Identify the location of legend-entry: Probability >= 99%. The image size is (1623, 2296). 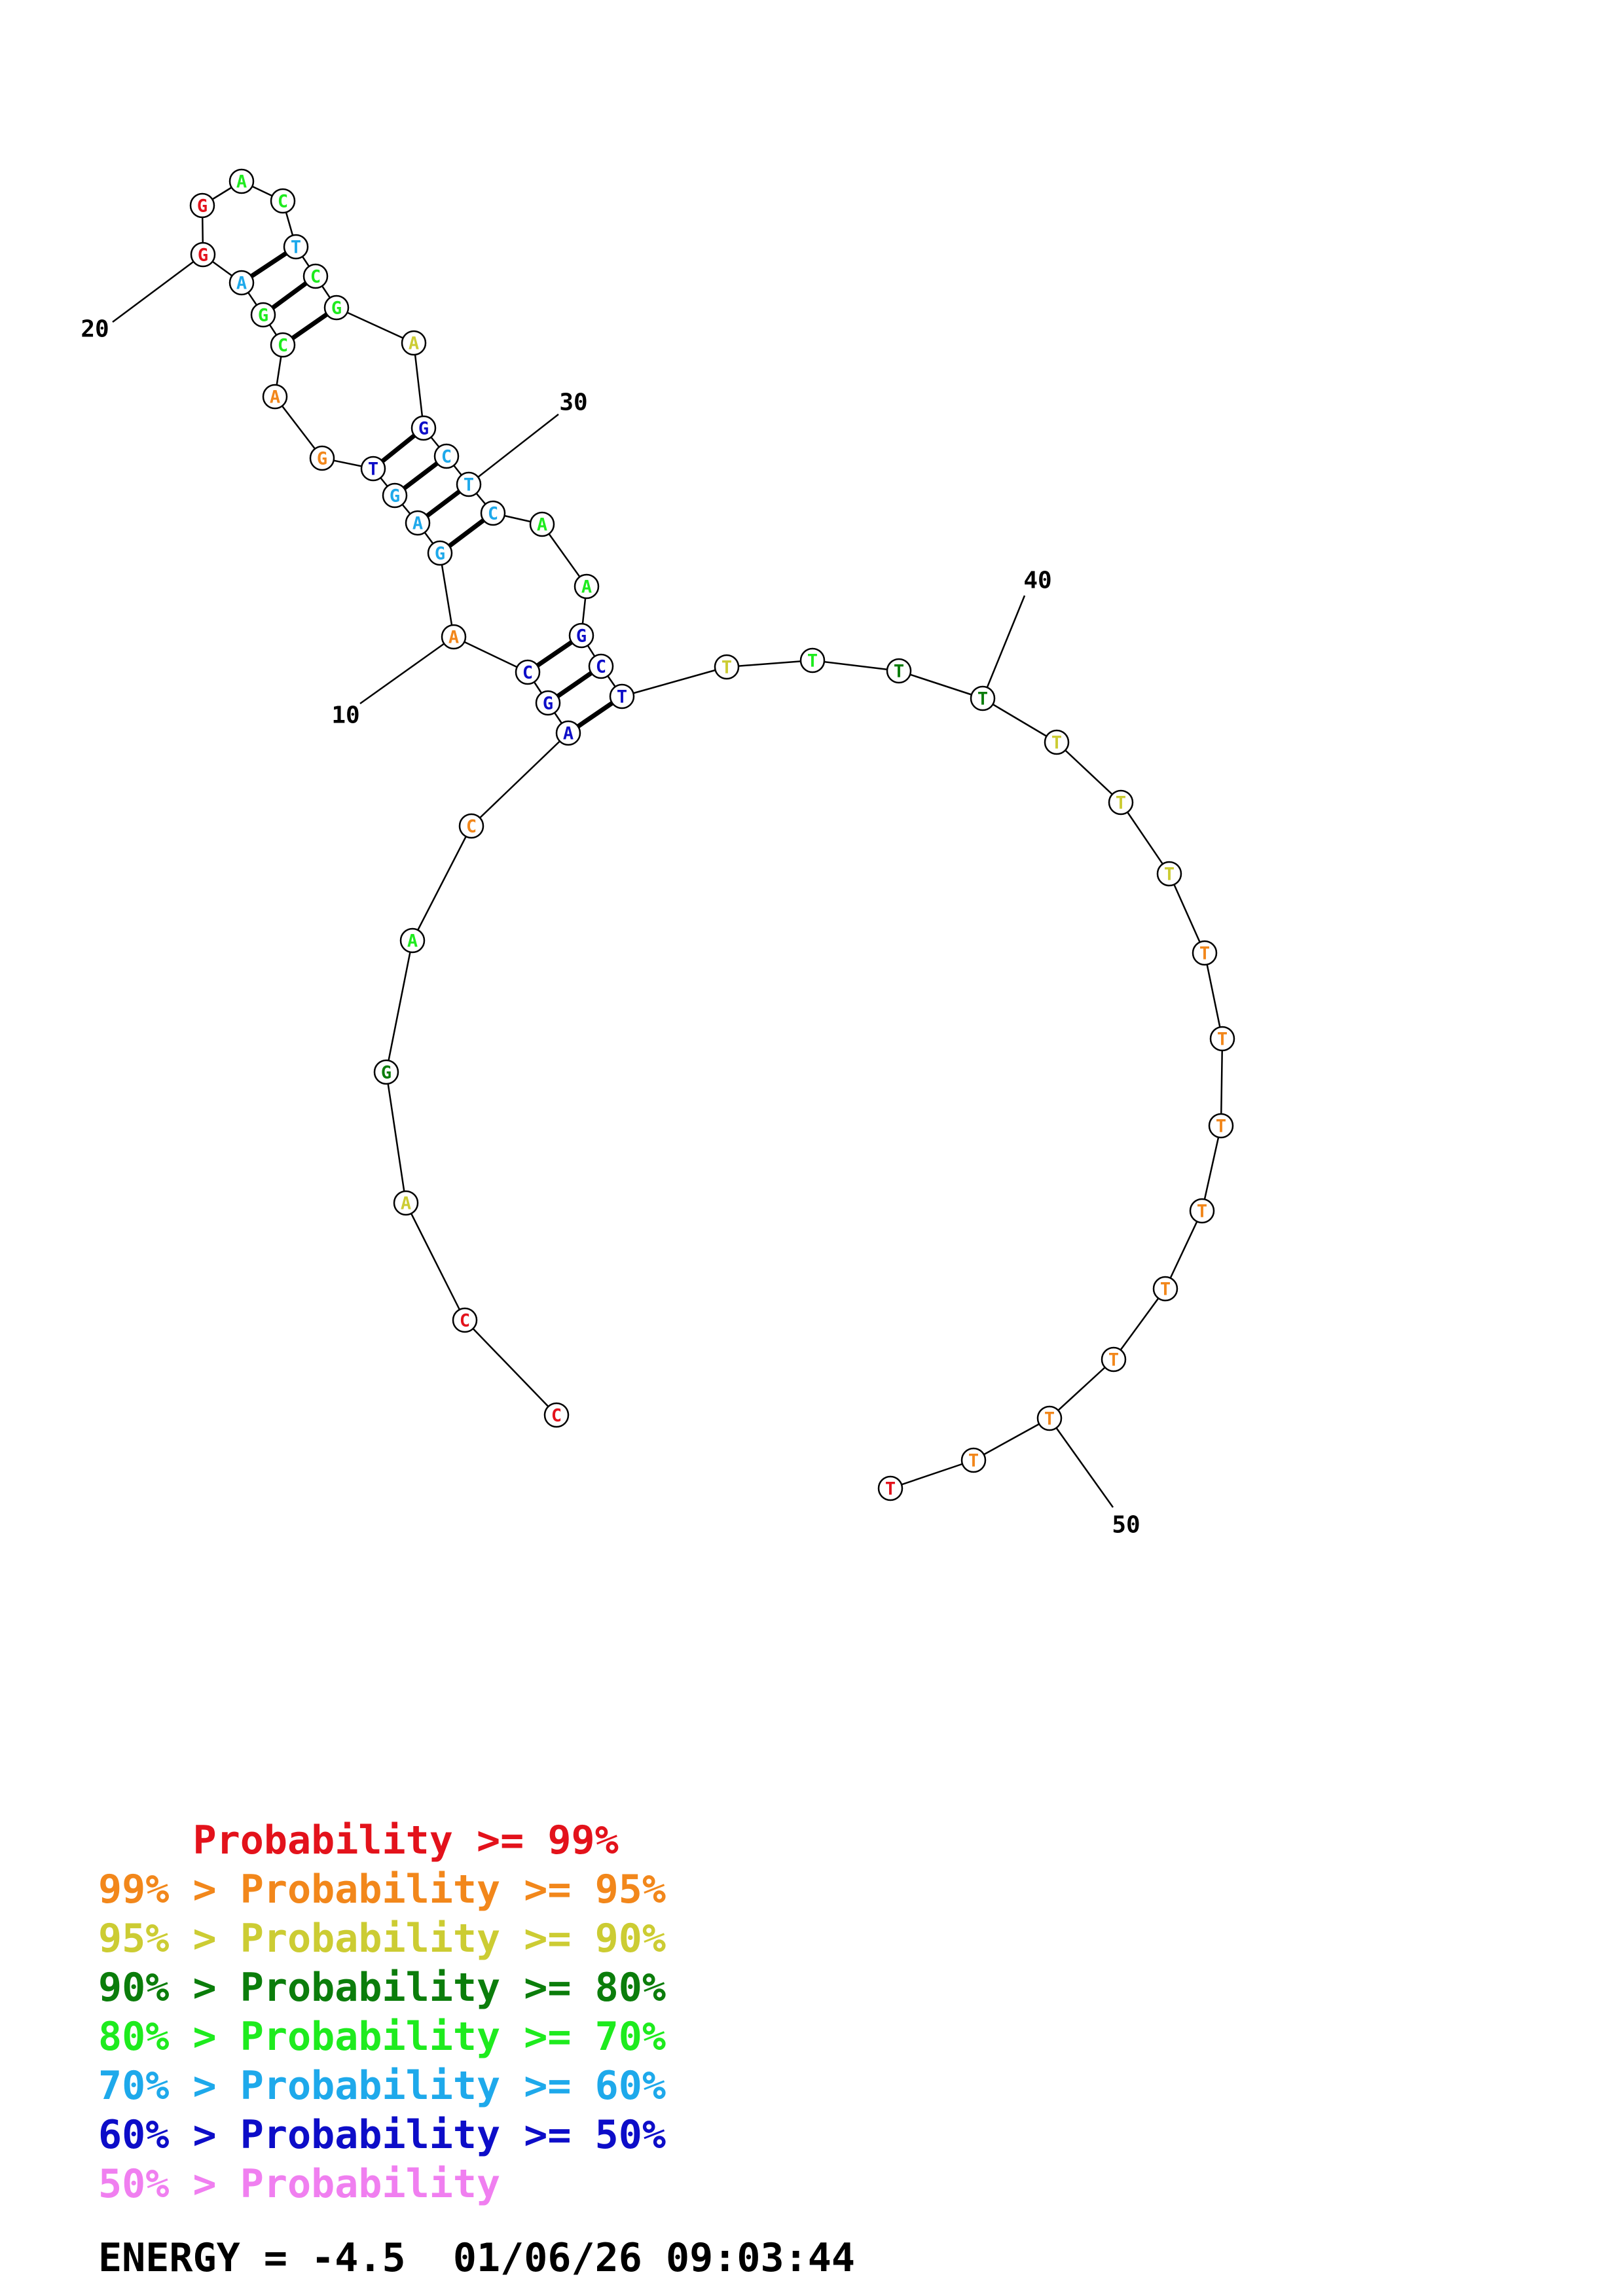
(358, 1840).